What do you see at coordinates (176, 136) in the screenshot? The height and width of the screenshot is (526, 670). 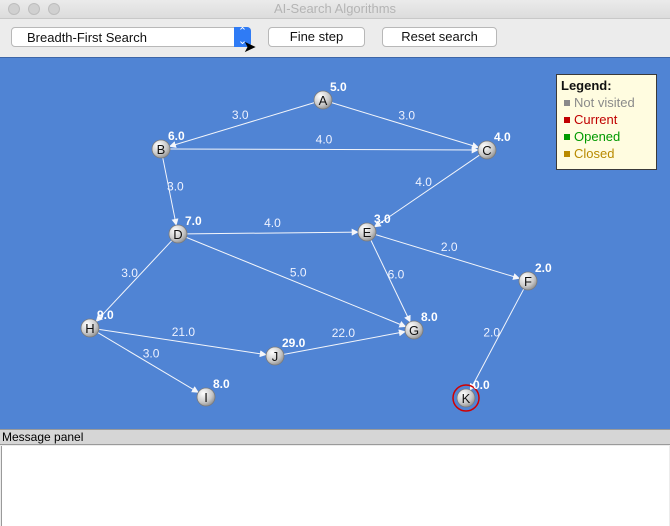 I see `node-heuristic-label: 6.0` at bounding box center [176, 136].